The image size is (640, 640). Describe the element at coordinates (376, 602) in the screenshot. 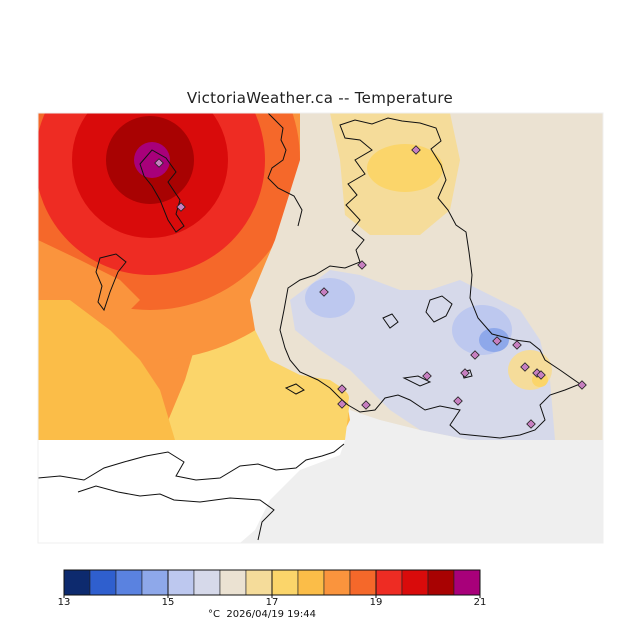

I see `legend-tick-label: 19` at that location.